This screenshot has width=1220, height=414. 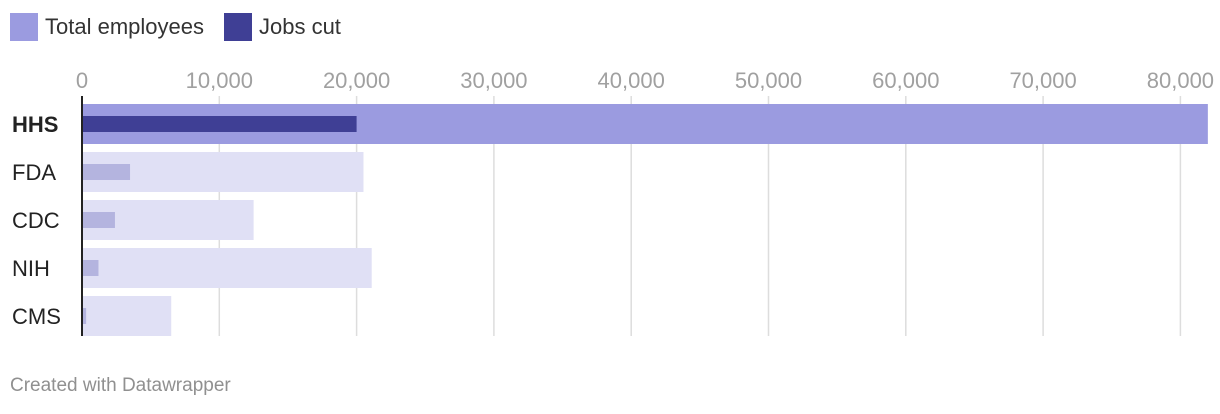 What do you see at coordinates (31, 268) in the screenshot?
I see `category-label: NIH` at bounding box center [31, 268].